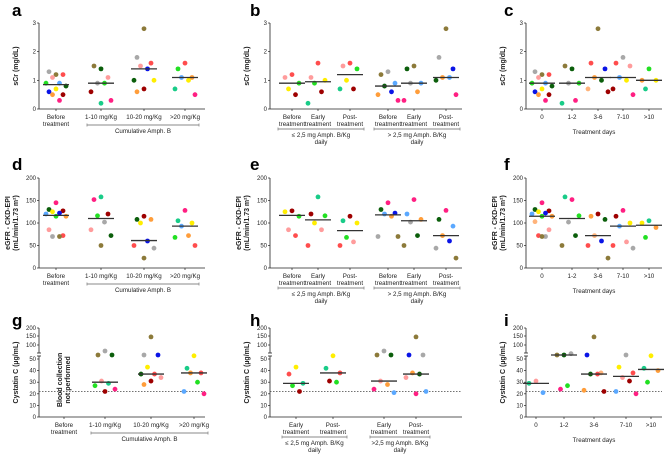  Describe the element at coordinates (68, 379) in the screenshot. I see `annotation-text: not performed` at that location.